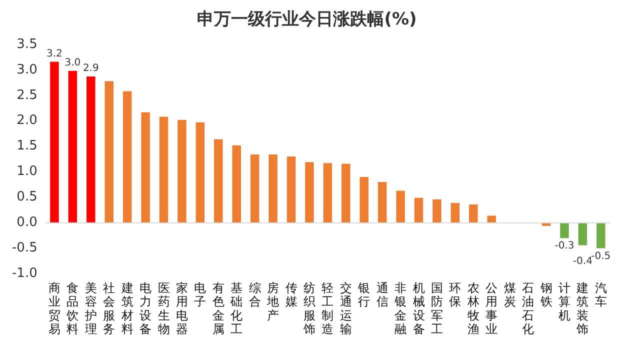 Image resolution: width=640 pixels, height=349 pixels. I want to click on data-label: 3.2, so click(54, 54).